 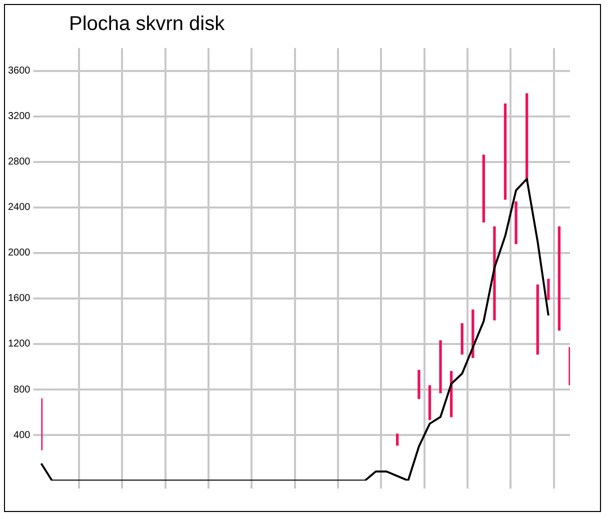 I want to click on y-tick-label: 1200, so click(x=19, y=344).